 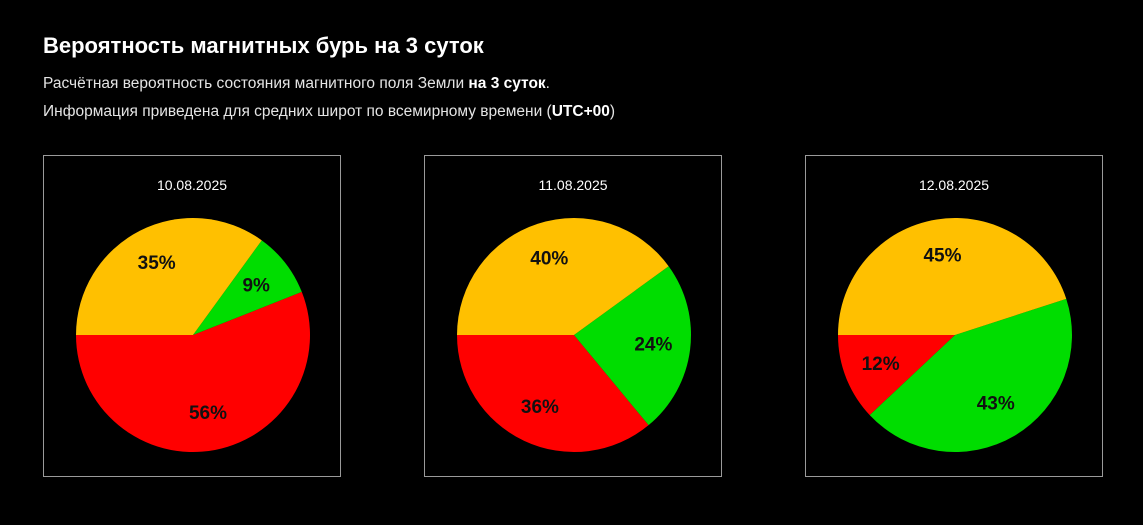 I want to click on subtitle-line-2-highlight: UTC+00, so click(x=580, y=111).